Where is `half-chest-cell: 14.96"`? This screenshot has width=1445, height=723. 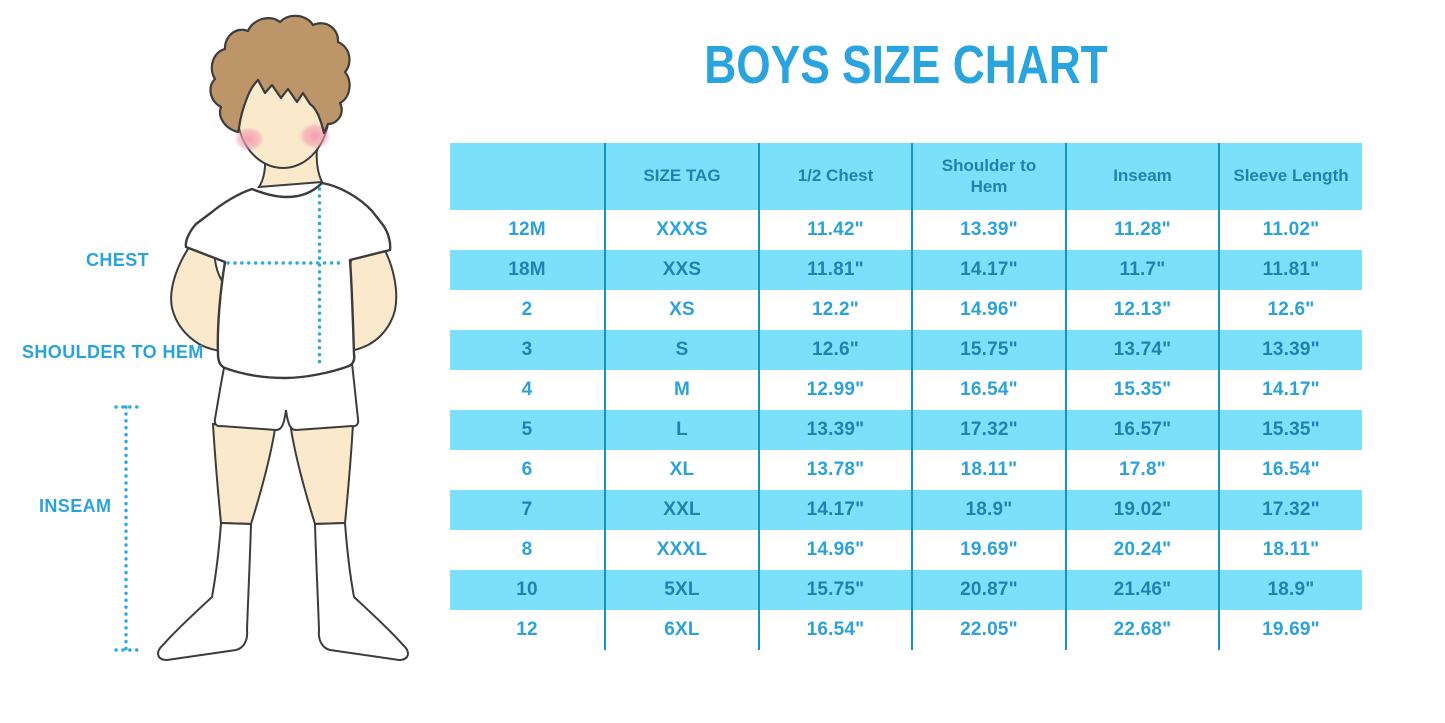 half-chest-cell: 14.96" is located at coordinates (835, 550).